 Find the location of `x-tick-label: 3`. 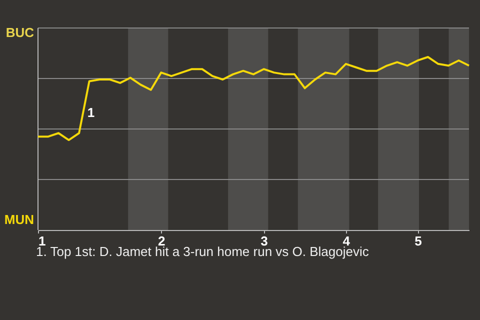

x-tick-label: 3 is located at coordinates (264, 241).